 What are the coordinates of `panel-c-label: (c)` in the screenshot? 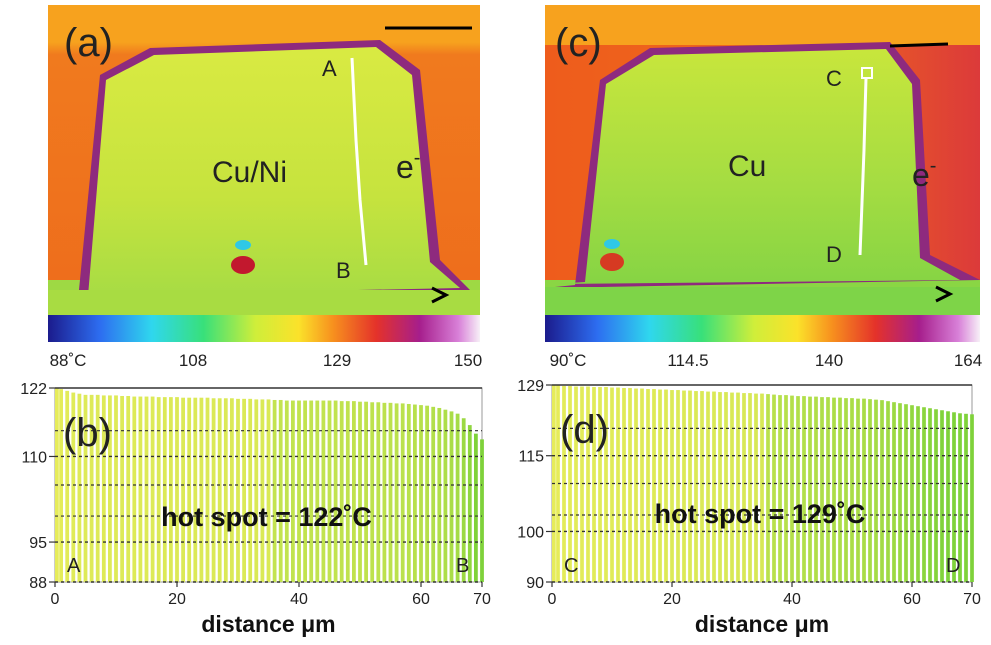 It's located at (578, 43).